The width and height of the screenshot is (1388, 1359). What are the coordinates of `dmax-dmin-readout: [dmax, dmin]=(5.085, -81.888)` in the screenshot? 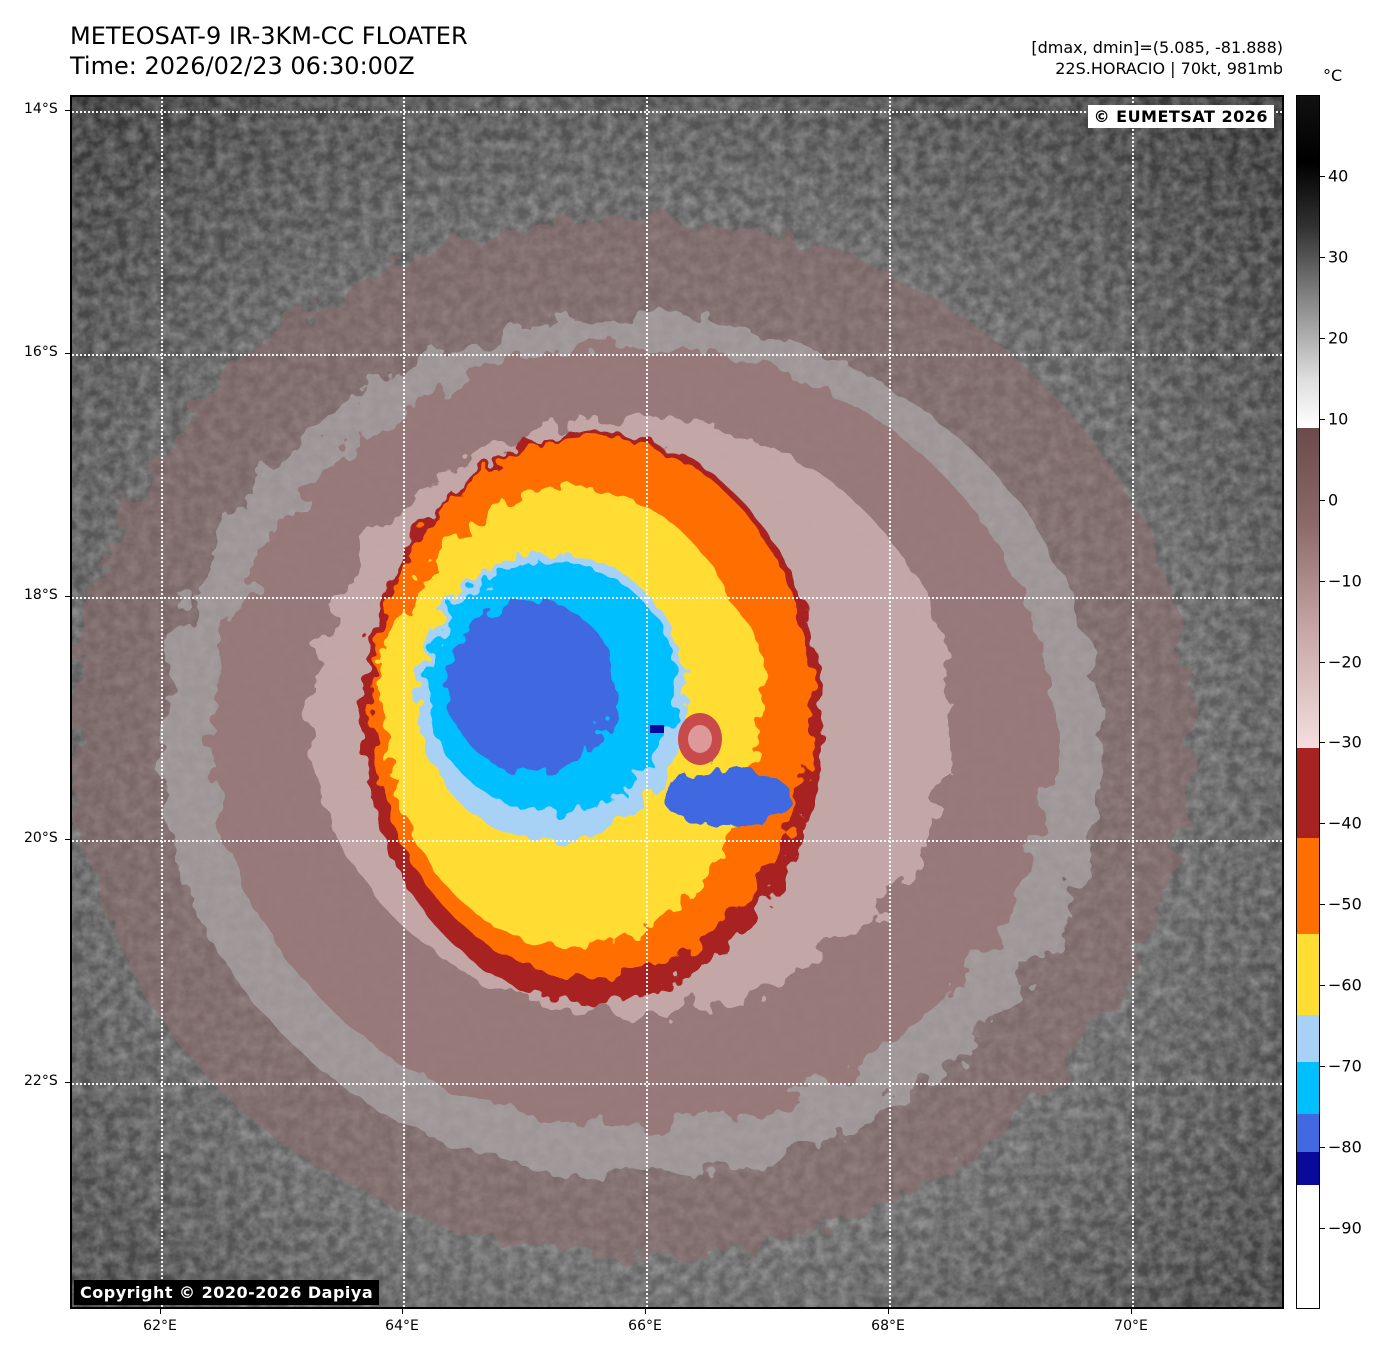 It's located at (1157, 47).